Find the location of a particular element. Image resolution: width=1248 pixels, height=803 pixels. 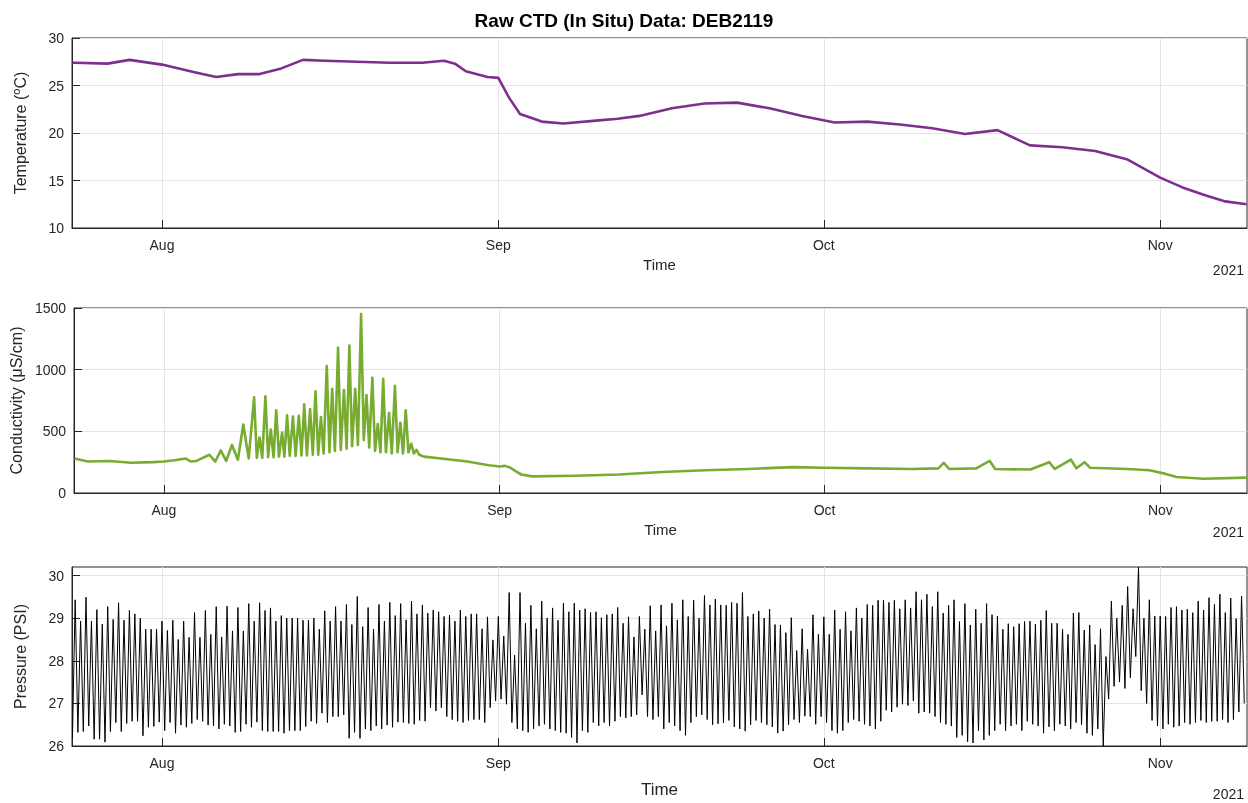

y-tick-label: 0 is located at coordinates (62, 493).